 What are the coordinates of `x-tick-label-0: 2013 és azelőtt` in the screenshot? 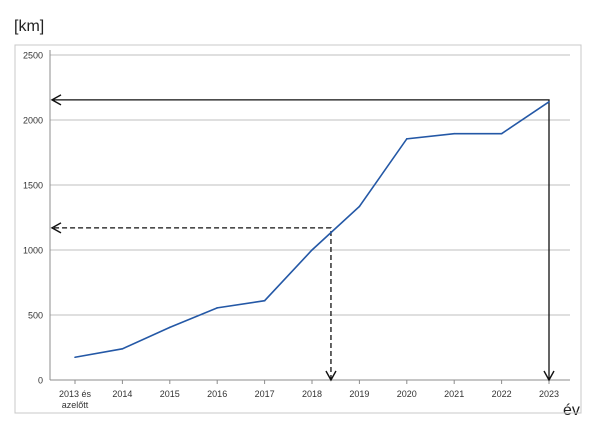 It's located at (75, 399).